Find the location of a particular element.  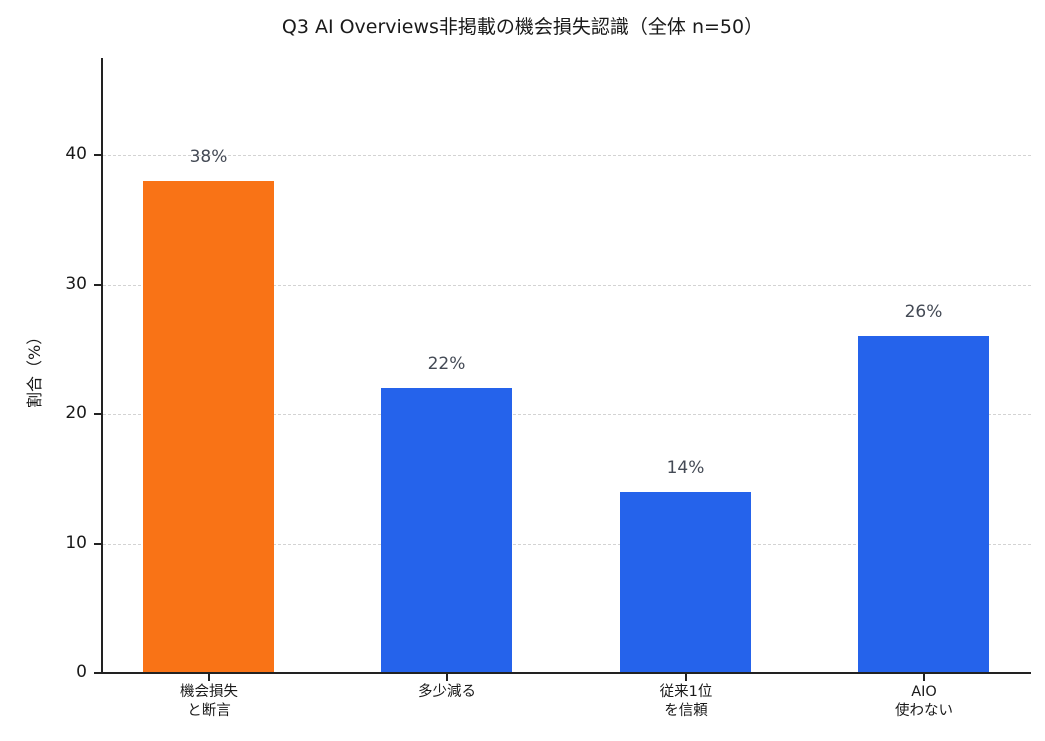

value-label: 26% is located at coordinates (923, 312).